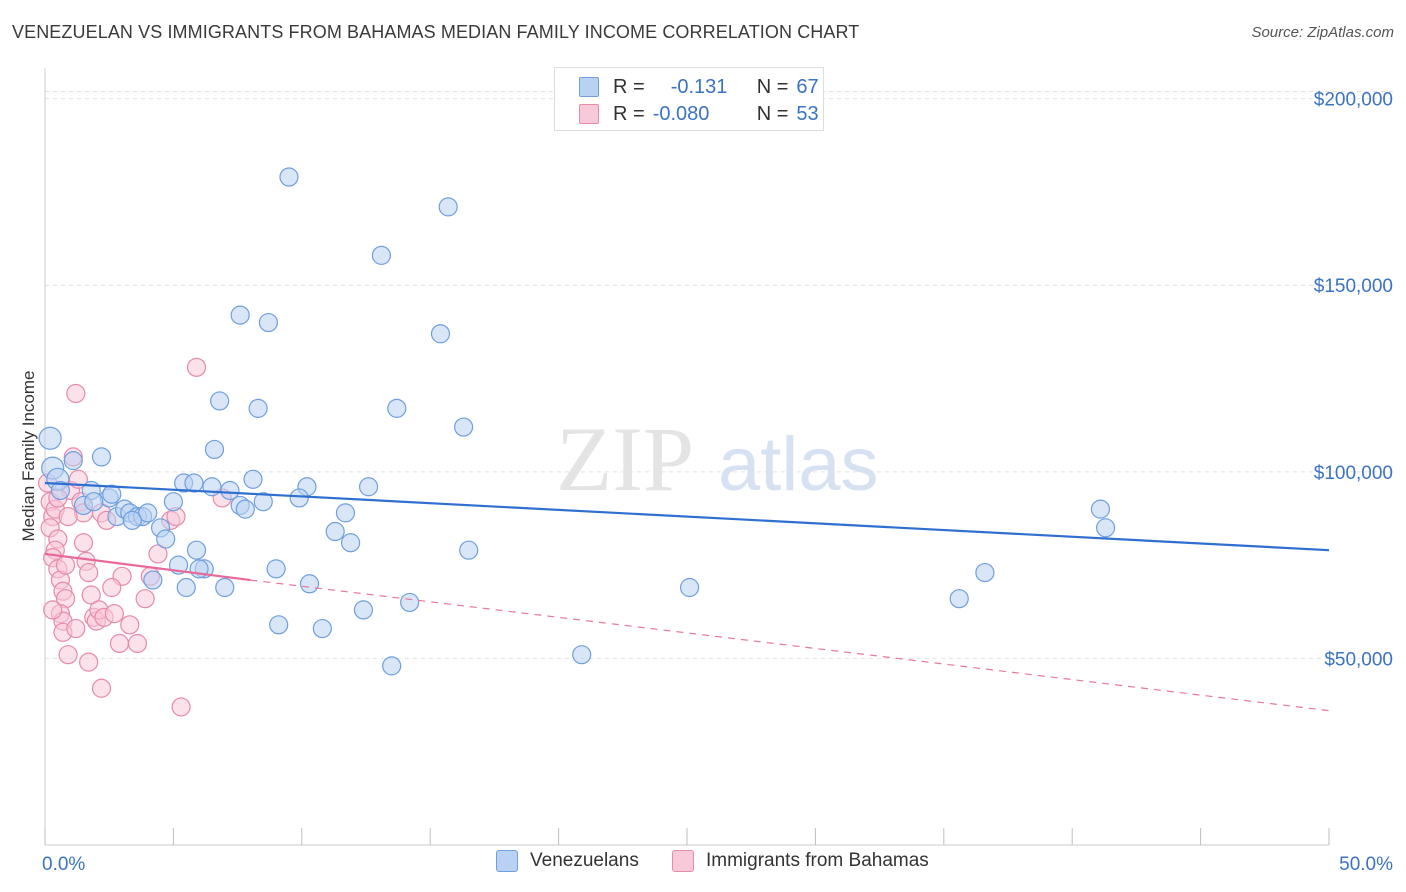  I want to click on x-tick-label: 0.0%, so click(63, 864).